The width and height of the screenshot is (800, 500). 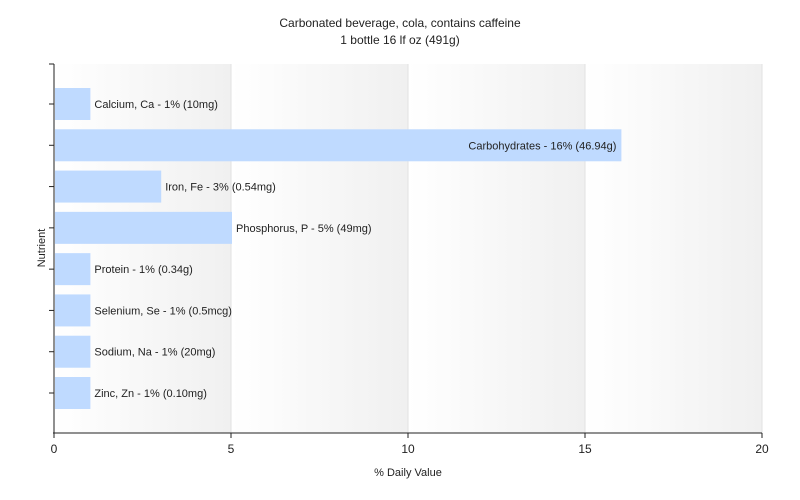 I want to click on y-axis-title: Nutrient, so click(x=42, y=248).